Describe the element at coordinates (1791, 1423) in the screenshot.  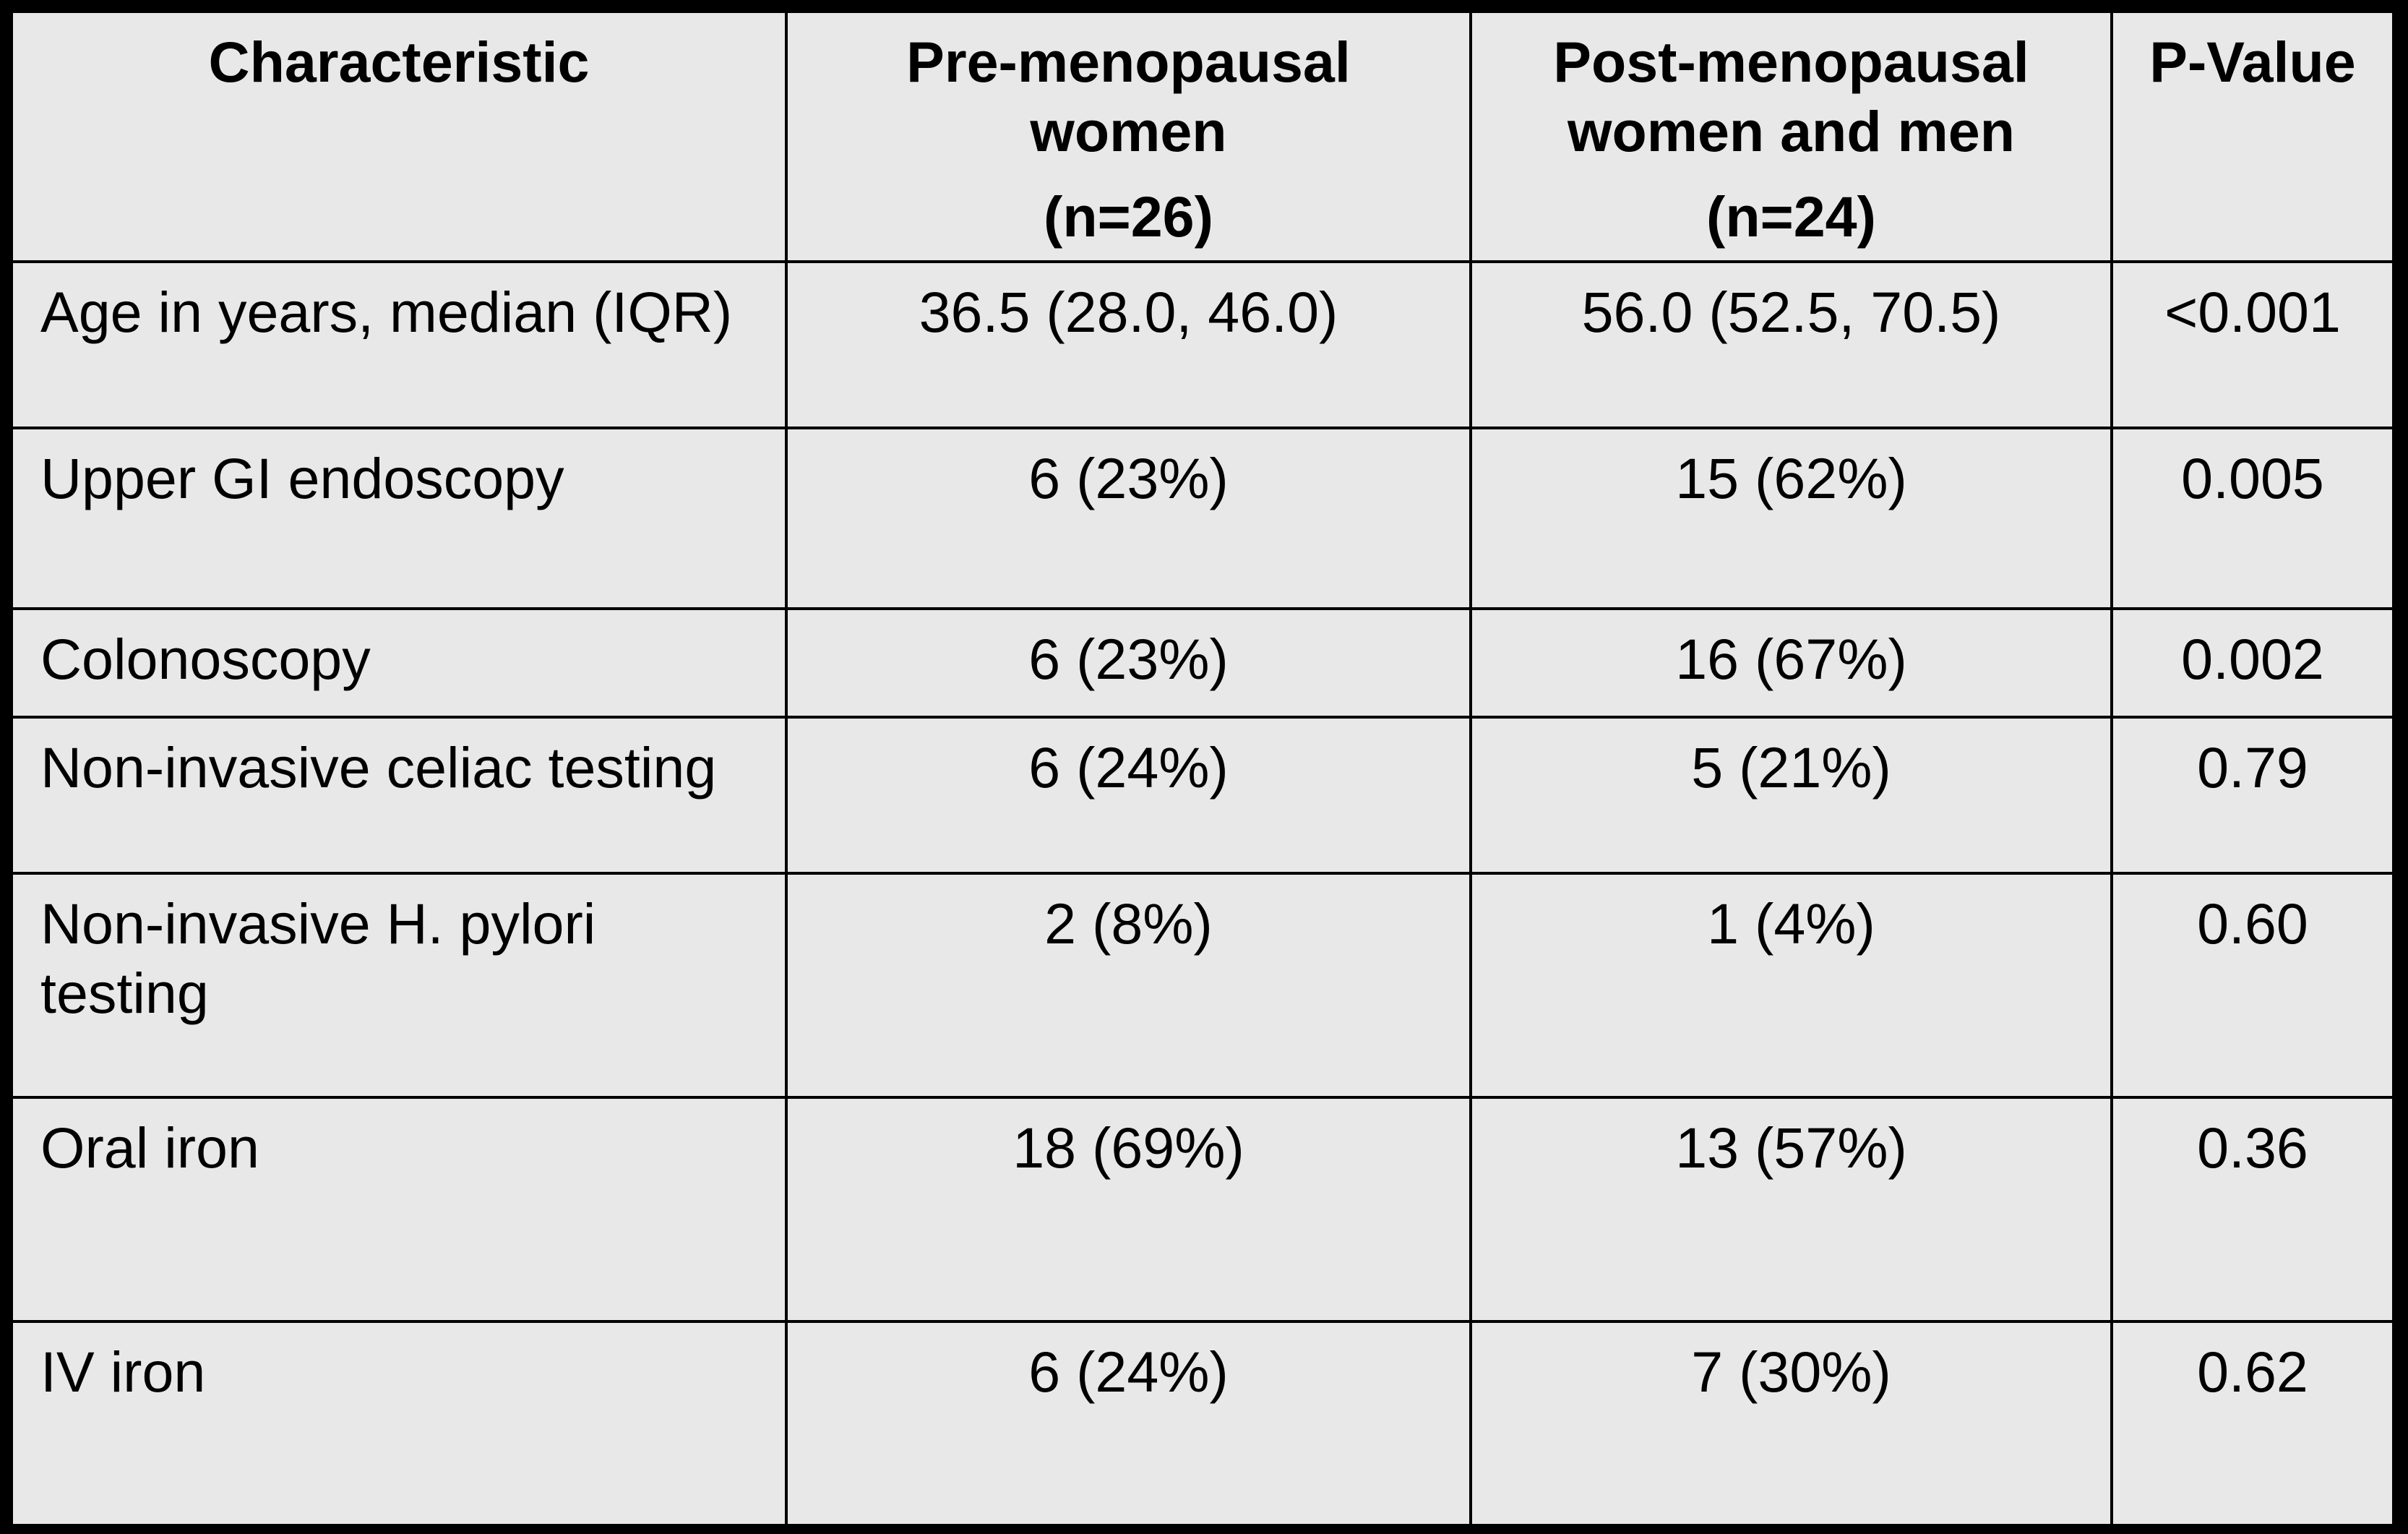
I see `post-menopausal-value: 7 (30%)` at that location.